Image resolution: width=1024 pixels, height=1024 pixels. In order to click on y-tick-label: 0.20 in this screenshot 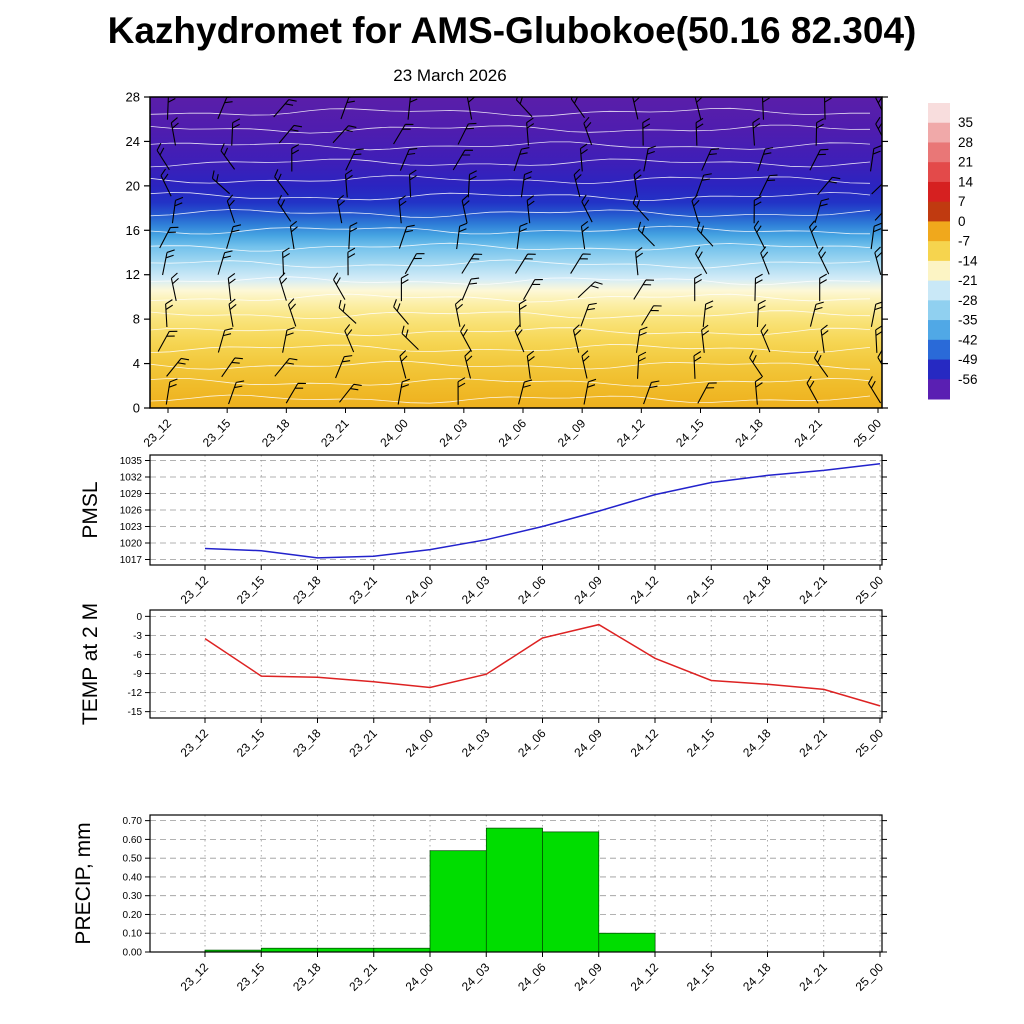, I will do `click(133, 915)`.